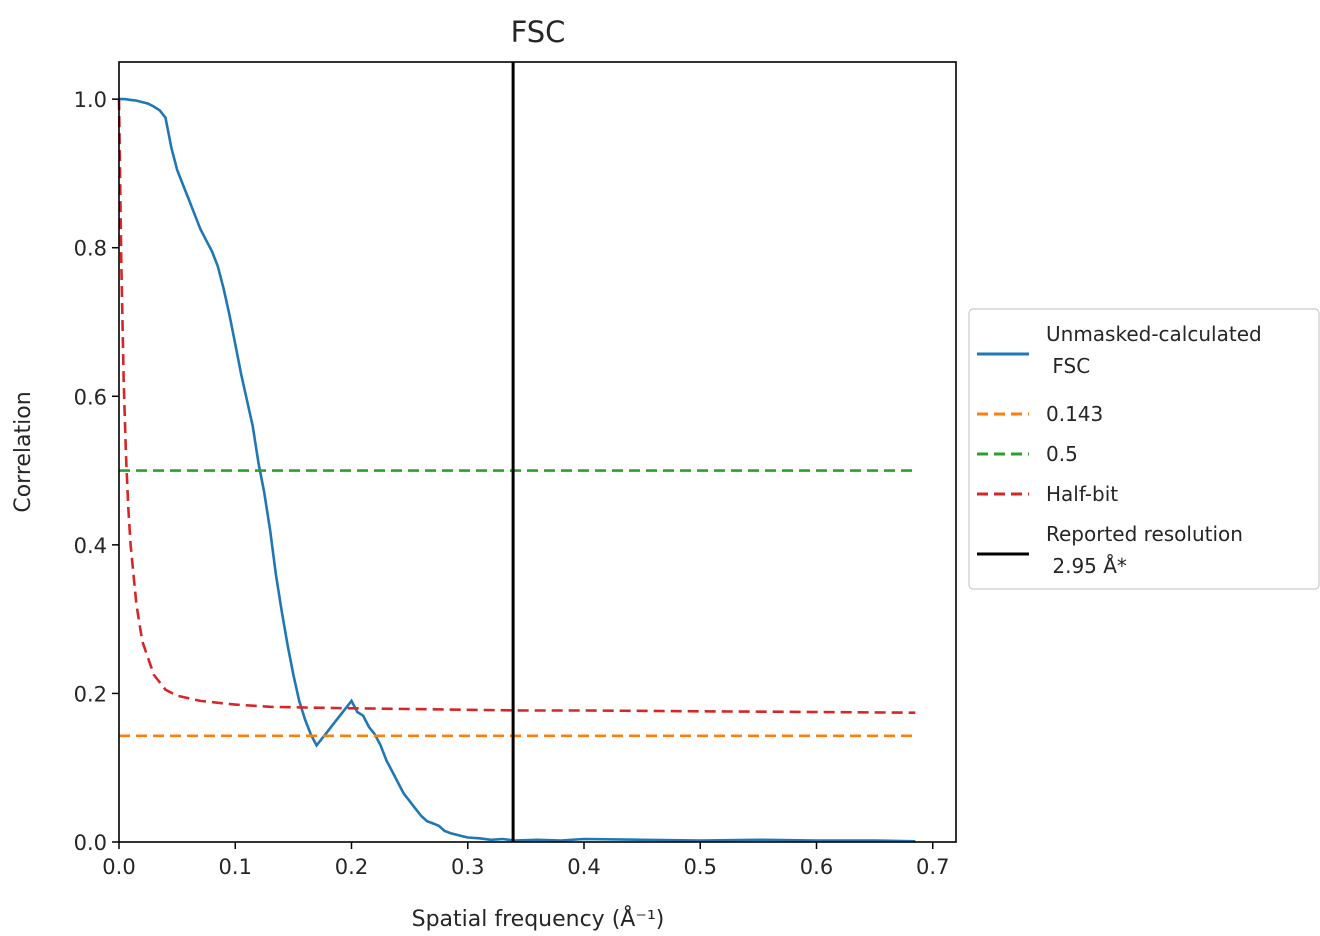 The image size is (1320, 936). Describe the element at coordinates (90, 249) in the screenshot. I see `y-tick-label: 0.8` at that location.